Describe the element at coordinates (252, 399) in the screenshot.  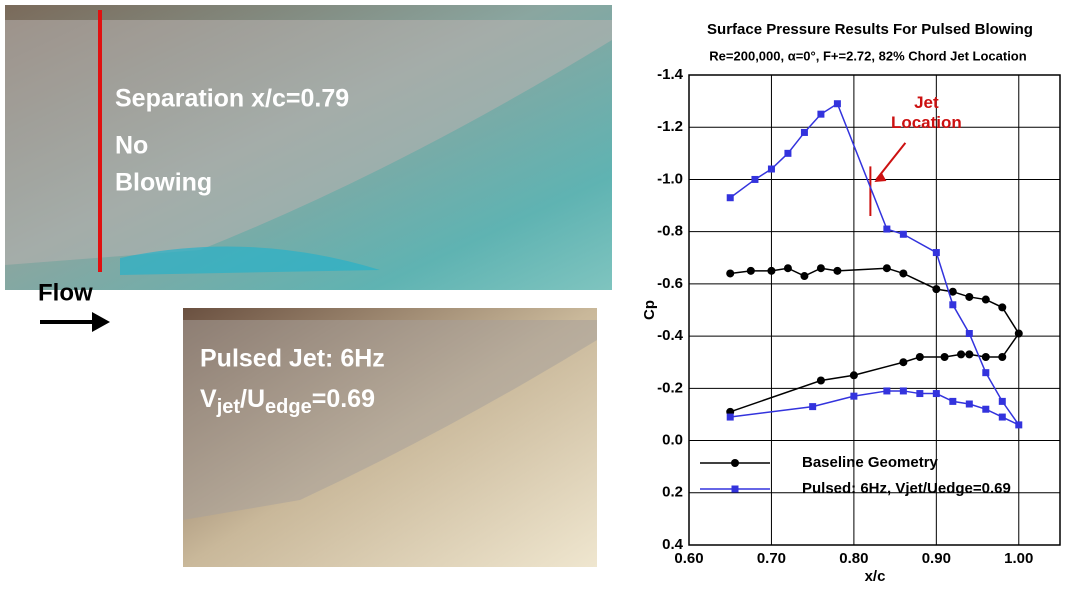
I see `text: /U` at that location.